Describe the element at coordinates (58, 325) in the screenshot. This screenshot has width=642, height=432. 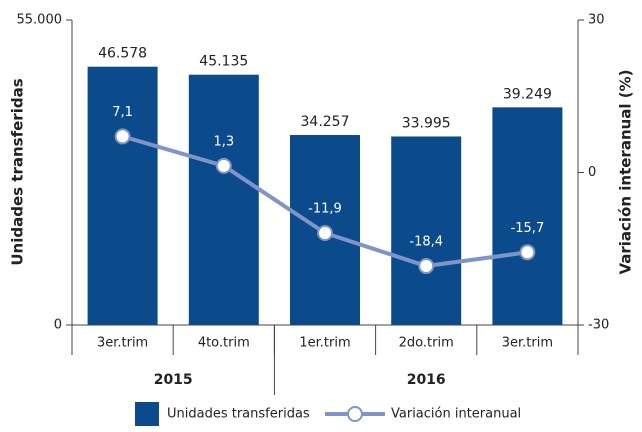
I see `y-tick-label: 0` at that location.